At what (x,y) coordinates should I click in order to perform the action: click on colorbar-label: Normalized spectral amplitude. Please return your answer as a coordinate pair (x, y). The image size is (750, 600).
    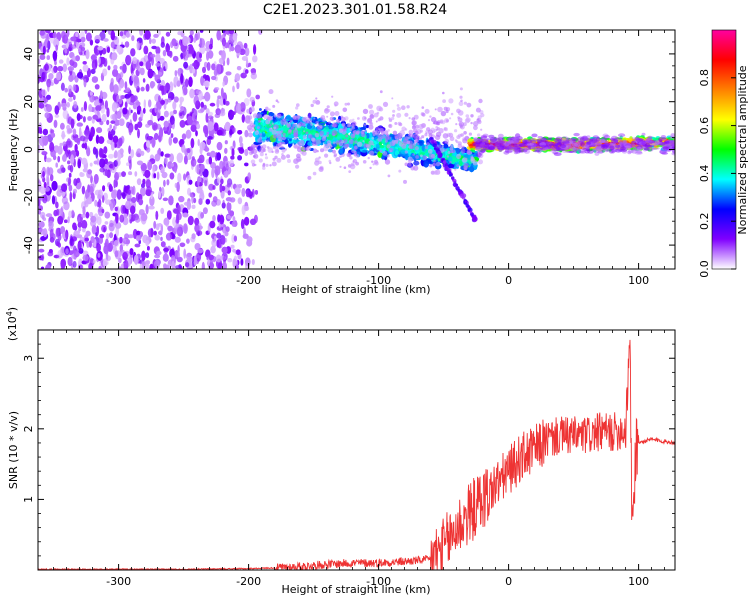
    Looking at the image, I should click on (742, 149).